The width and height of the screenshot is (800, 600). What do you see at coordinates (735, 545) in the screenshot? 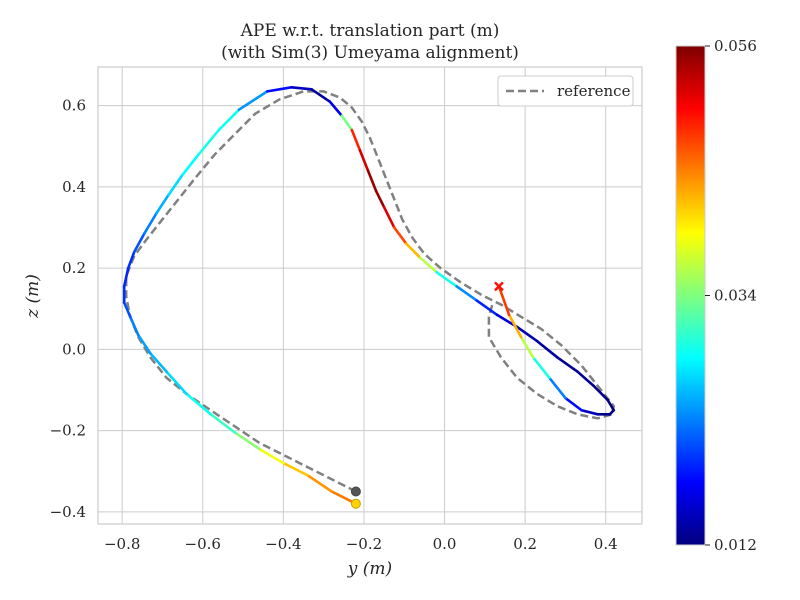
I see `colorbar-tick-label: 0.012` at bounding box center [735, 545].